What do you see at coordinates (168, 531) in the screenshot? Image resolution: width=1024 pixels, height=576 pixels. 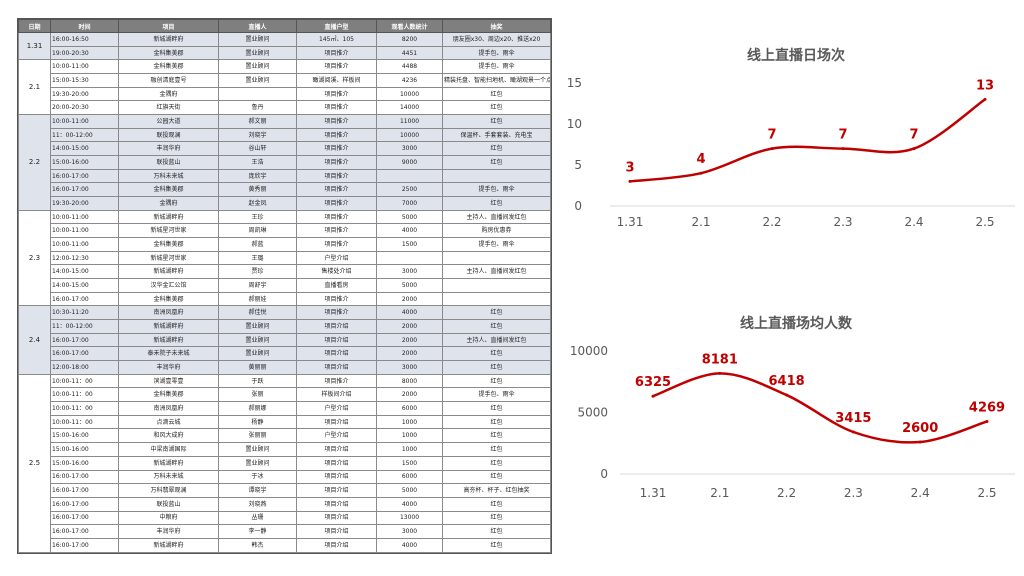 I see `project-cell: 丰润华府` at bounding box center [168, 531].